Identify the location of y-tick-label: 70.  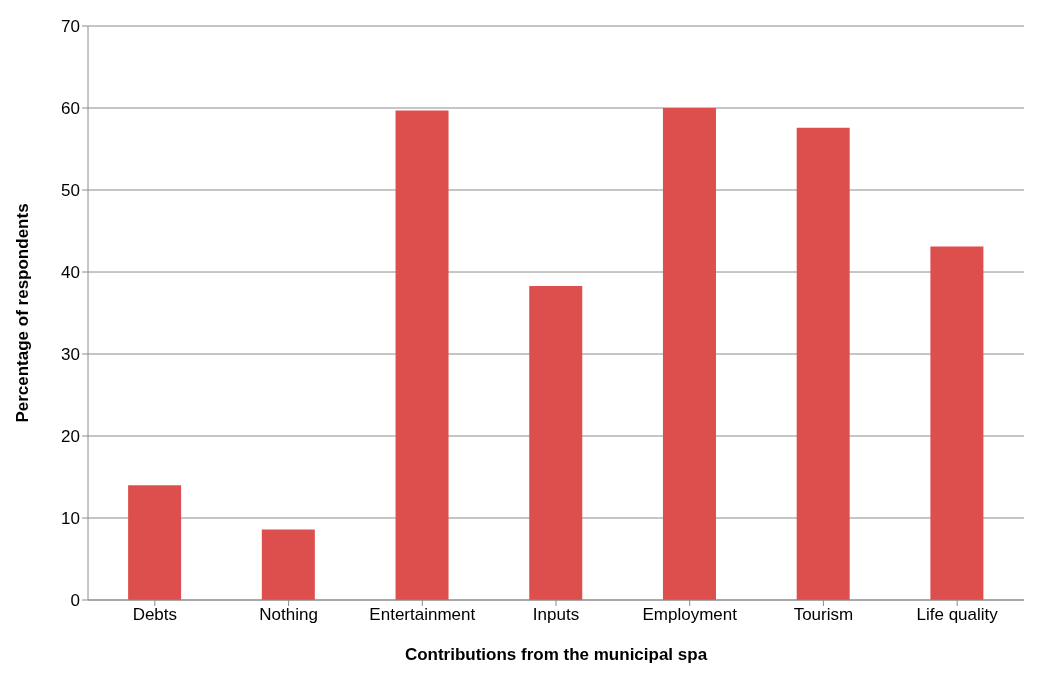
(70, 27).